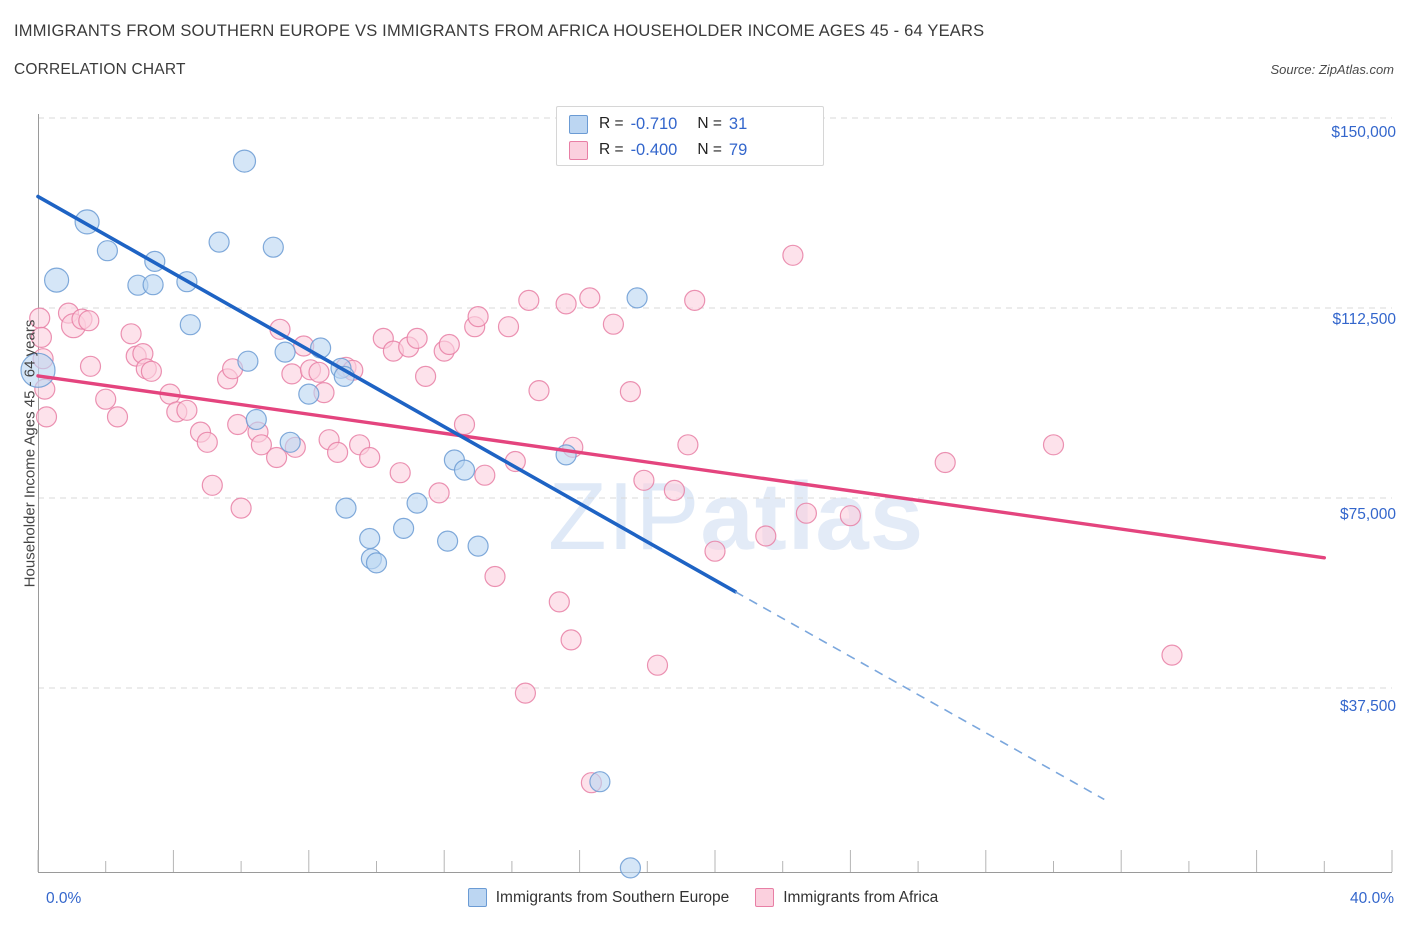 The height and width of the screenshot is (930, 1406). Describe the element at coordinates (611, 149) in the screenshot. I see `stats-r-label-pink: R =` at that location.